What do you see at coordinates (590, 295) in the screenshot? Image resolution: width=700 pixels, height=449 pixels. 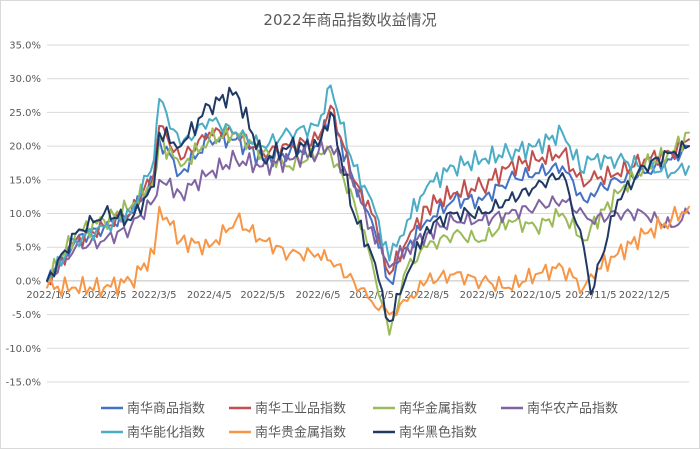 I see `x-tick-label: 2022/11/5` at bounding box center [590, 295].